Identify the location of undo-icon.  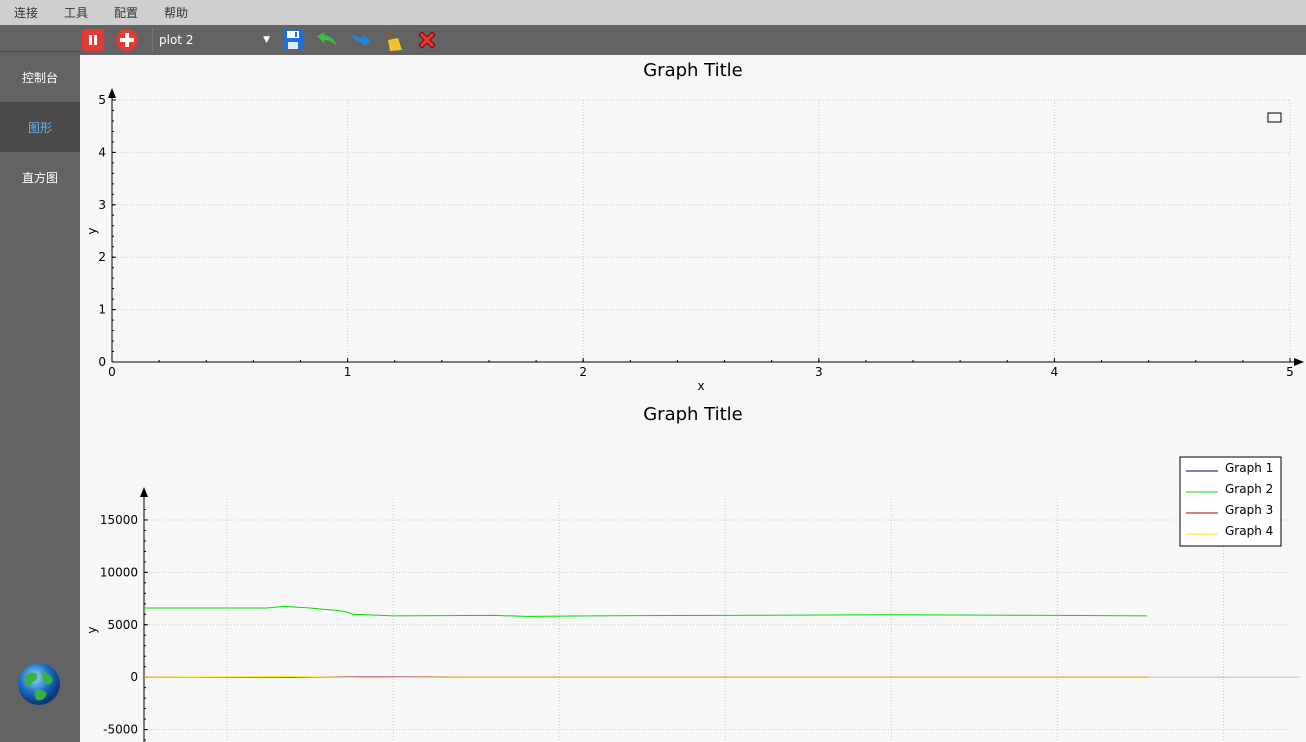
(327, 39).